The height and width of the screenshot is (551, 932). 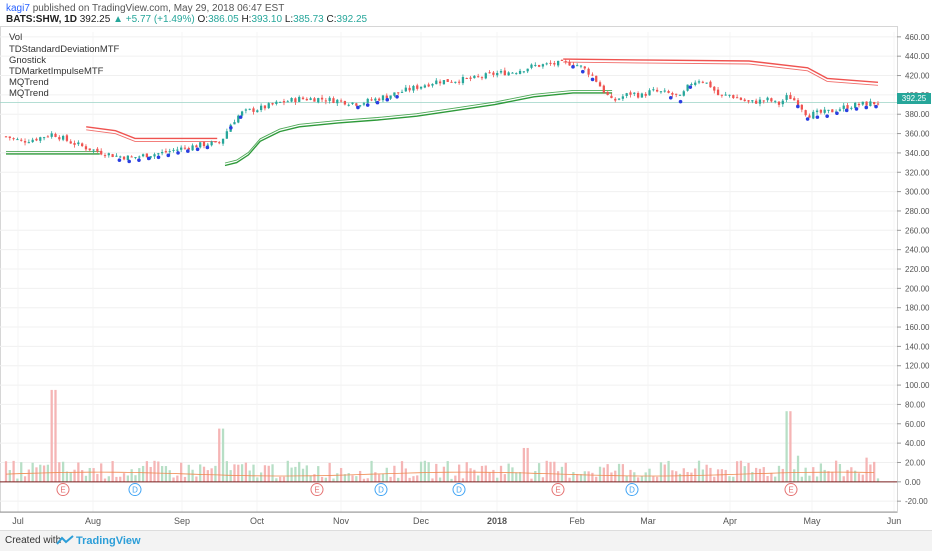 What do you see at coordinates (246, 19) in the screenshot?
I see `high-label: H:` at bounding box center [246, 19].